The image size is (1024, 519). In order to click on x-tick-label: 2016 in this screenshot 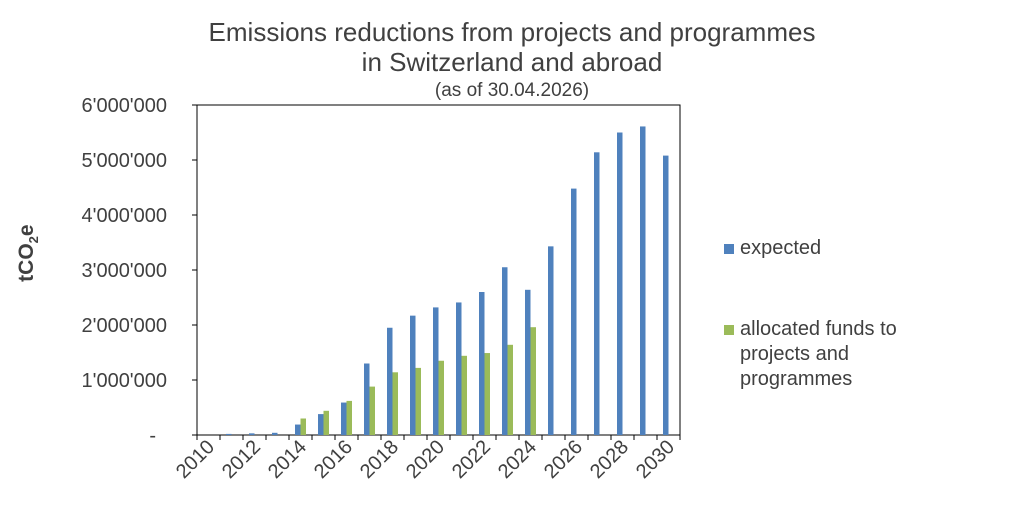, I will do `click(333, 459)`.